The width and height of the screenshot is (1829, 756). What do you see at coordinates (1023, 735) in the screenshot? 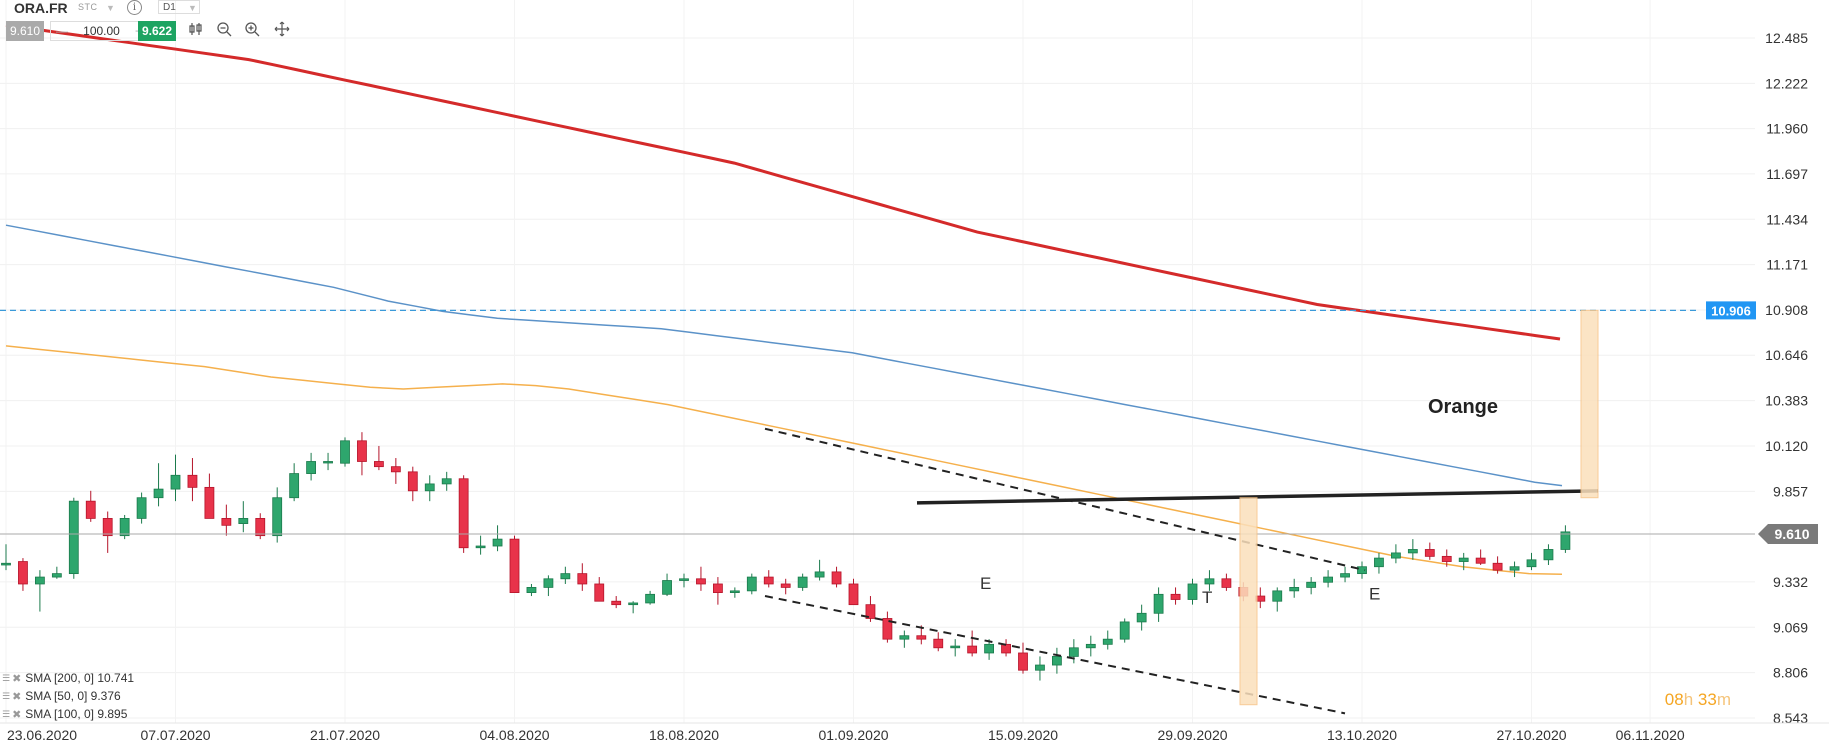
I see `date-tick-label: 15.09.2020` at bounding box center [1023, 735].